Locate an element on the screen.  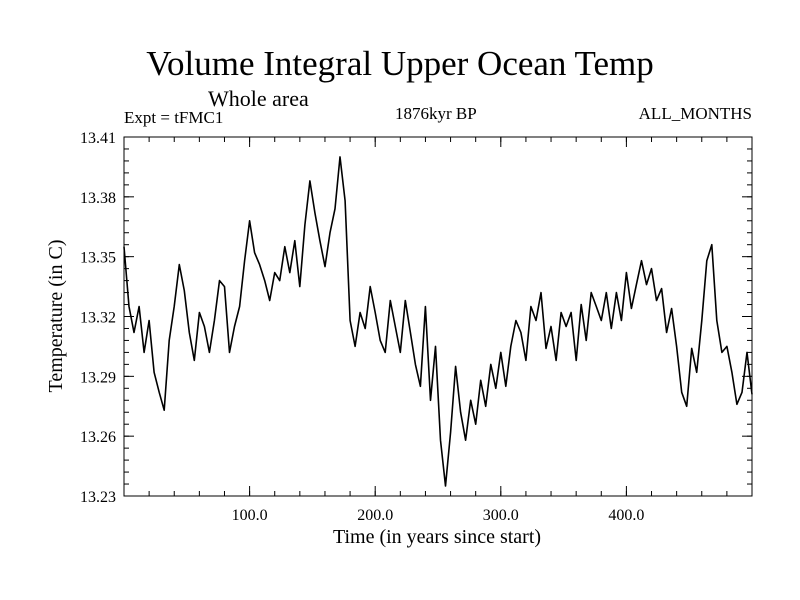
y-tick-label: 13.38 is located at coordinates (98, 198).